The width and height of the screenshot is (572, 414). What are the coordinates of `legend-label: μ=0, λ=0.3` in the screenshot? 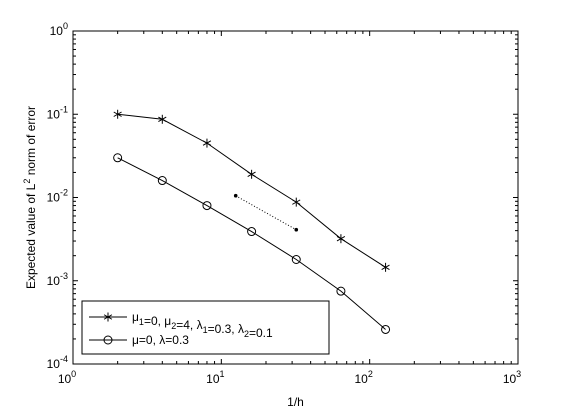 It's located at (160, 340).